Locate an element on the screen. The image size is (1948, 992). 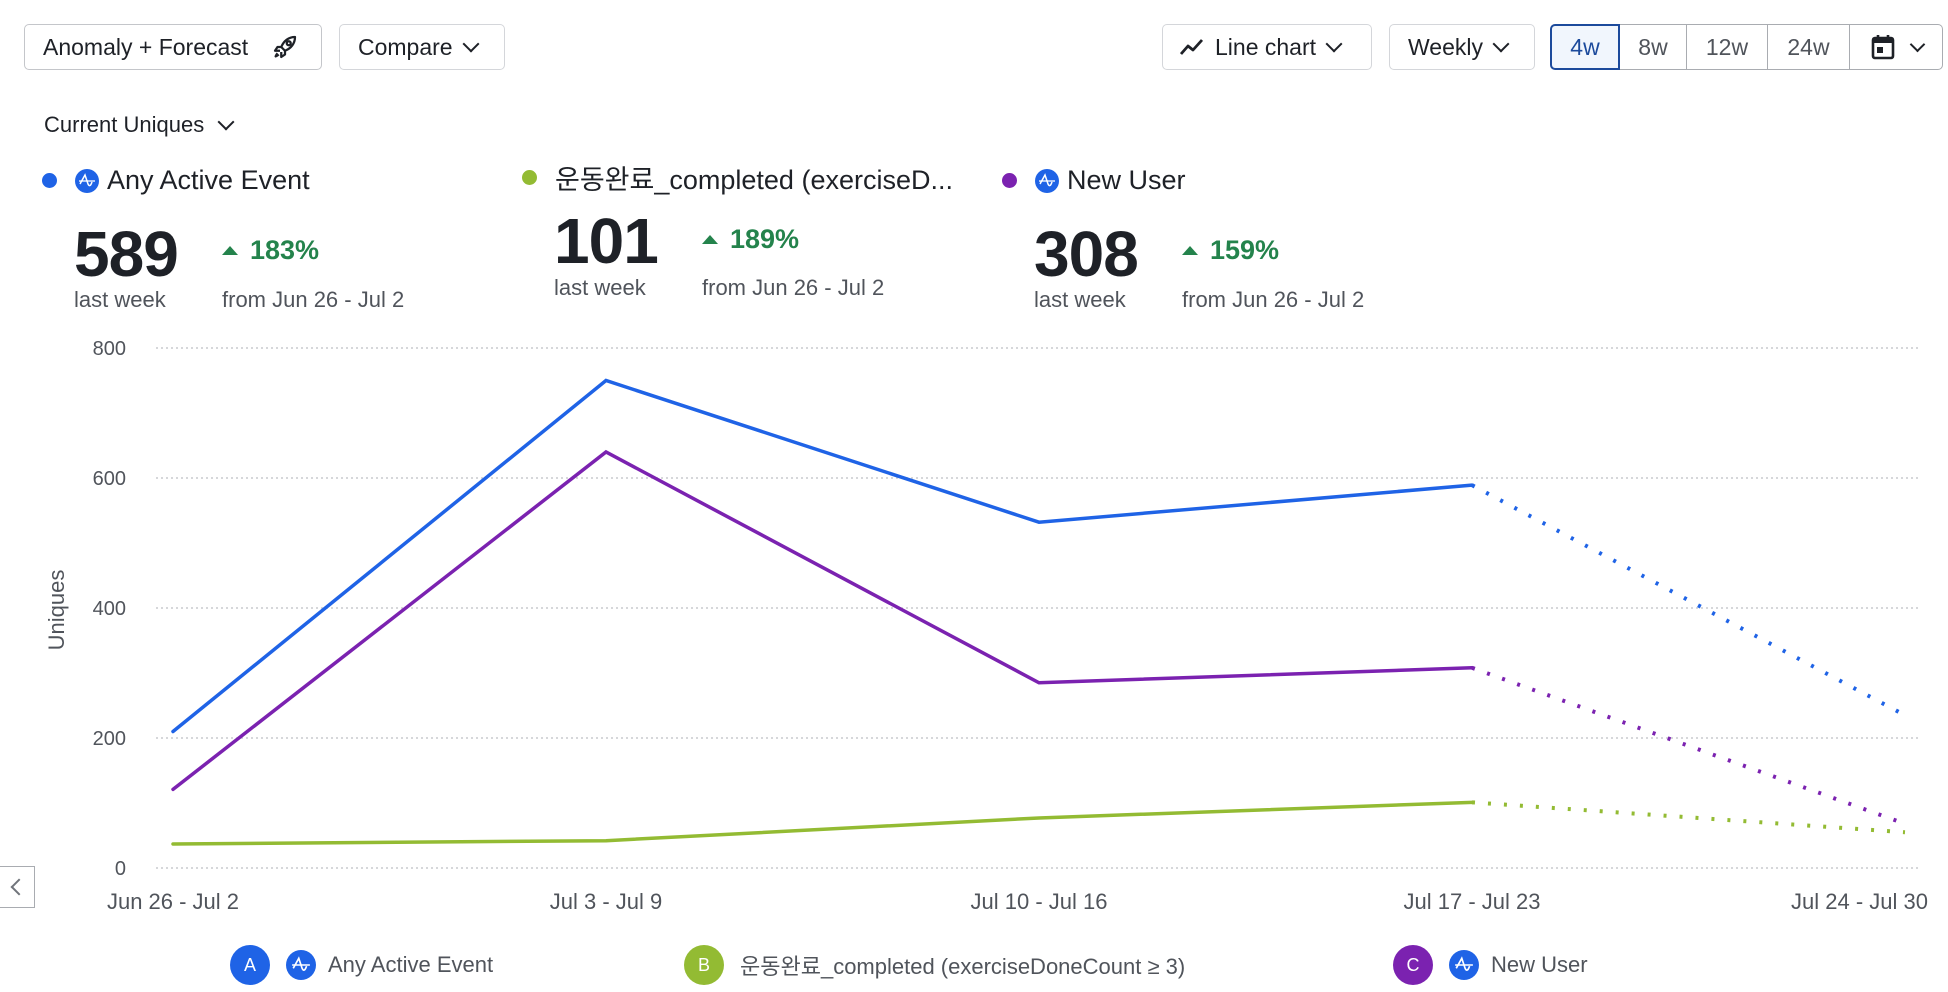
x-tick-label: Jul 3 - Jul 9 is located at coordinates (606, 901).